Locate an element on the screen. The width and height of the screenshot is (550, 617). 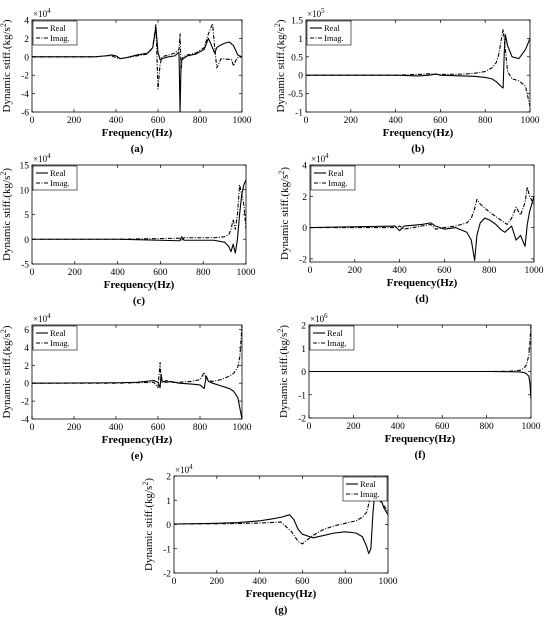
panel-caption: (d) is located at coordinates (422, 299).